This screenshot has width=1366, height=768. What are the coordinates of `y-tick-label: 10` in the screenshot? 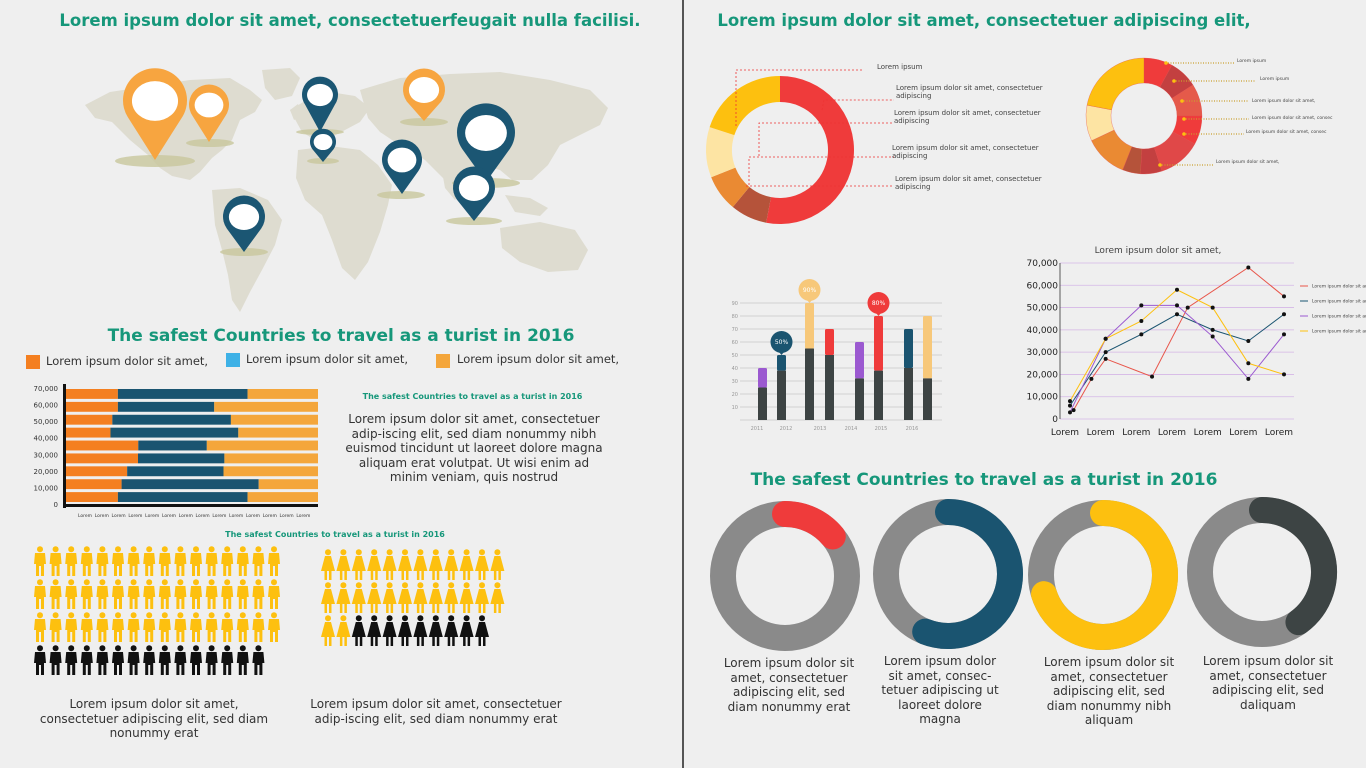 It's located at (735, 408).